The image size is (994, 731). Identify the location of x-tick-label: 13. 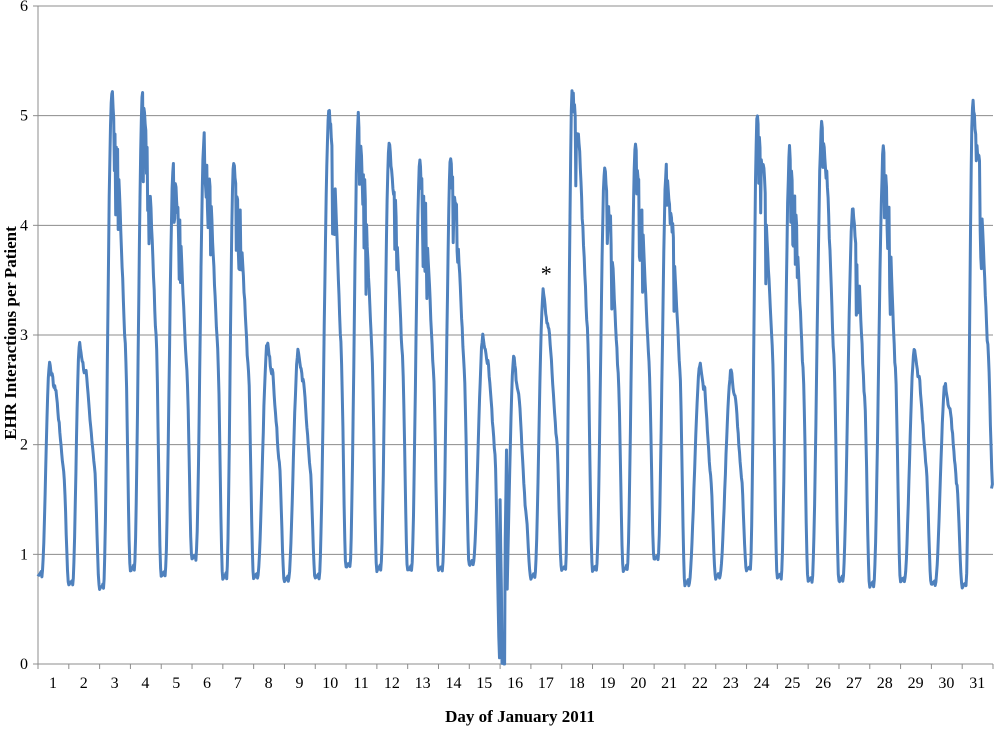
(423, 683).